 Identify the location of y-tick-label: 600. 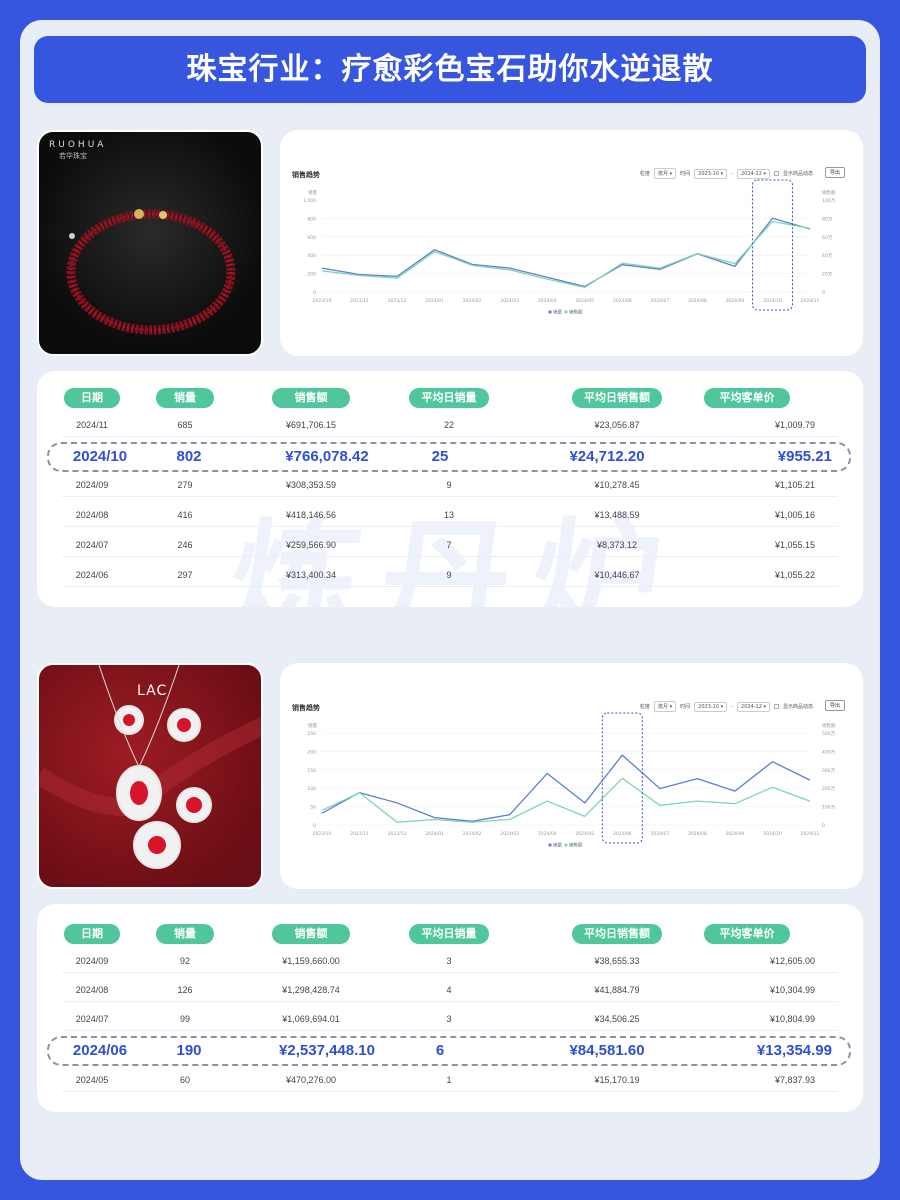
(311, 238).